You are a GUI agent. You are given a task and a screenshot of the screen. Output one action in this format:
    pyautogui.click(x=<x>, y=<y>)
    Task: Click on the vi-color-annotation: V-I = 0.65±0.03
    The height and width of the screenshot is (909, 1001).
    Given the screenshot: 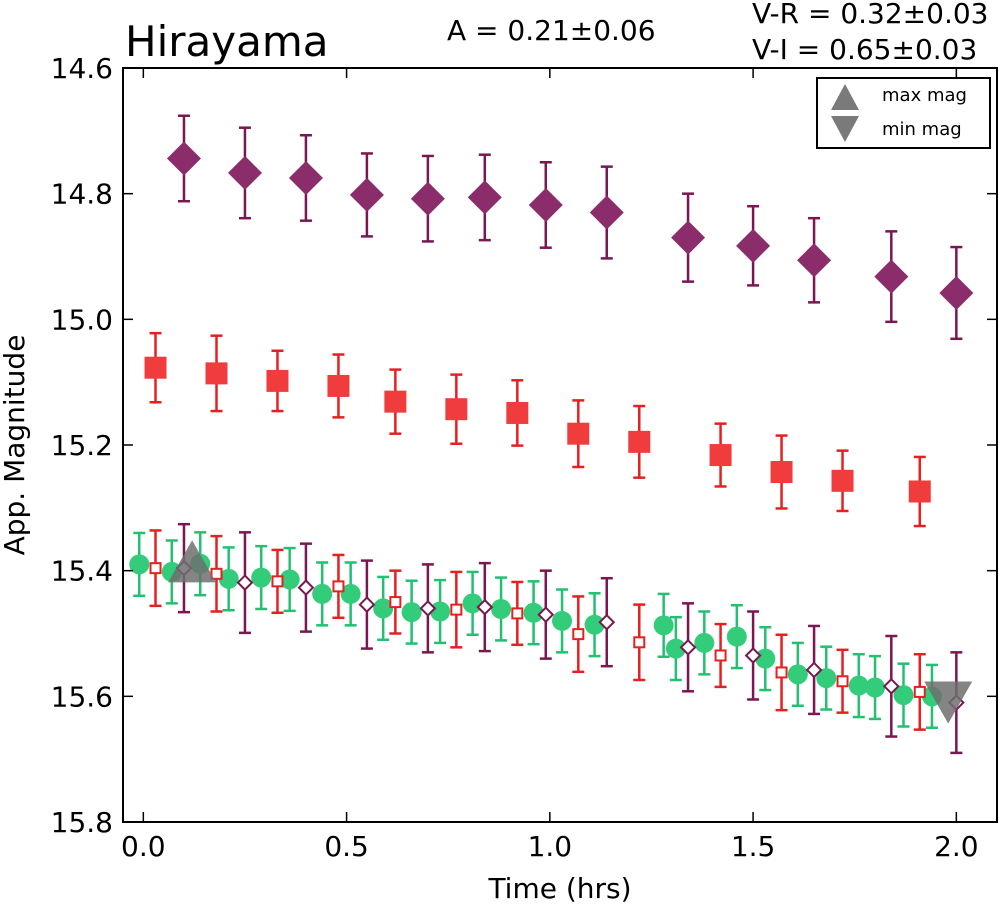 What is the action you would take?
    pyautogui.click(x=864, y=49)
    